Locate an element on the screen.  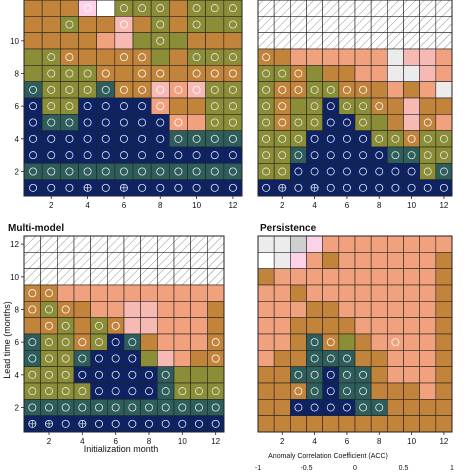
y-tick-label: 4 is located at coordinates (17, 375).